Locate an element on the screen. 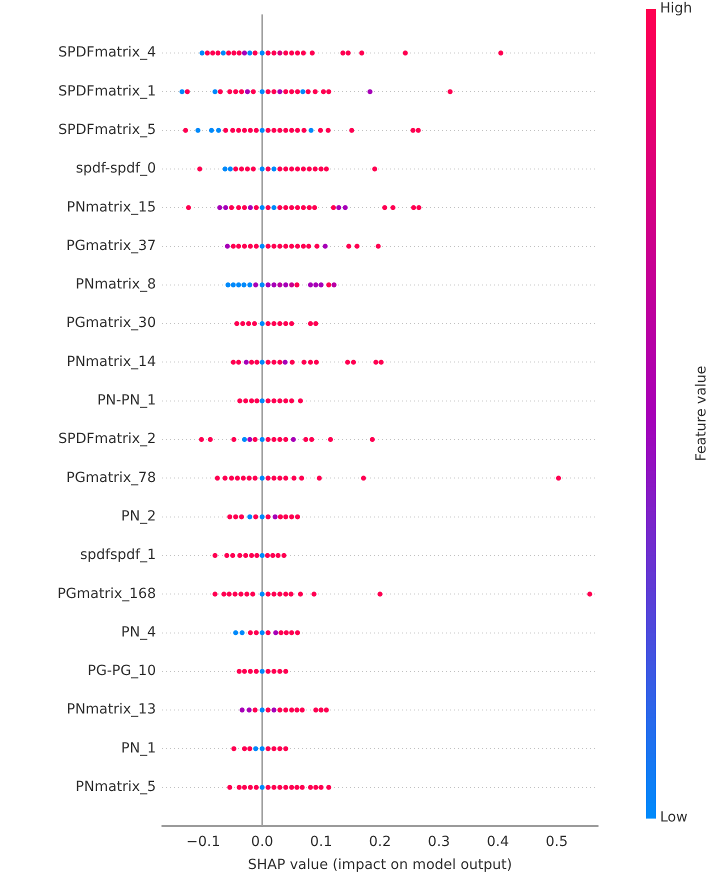 The image size is (716, 878). y-tick-label: PN-PN_1 is located at coordinates (126, 400).